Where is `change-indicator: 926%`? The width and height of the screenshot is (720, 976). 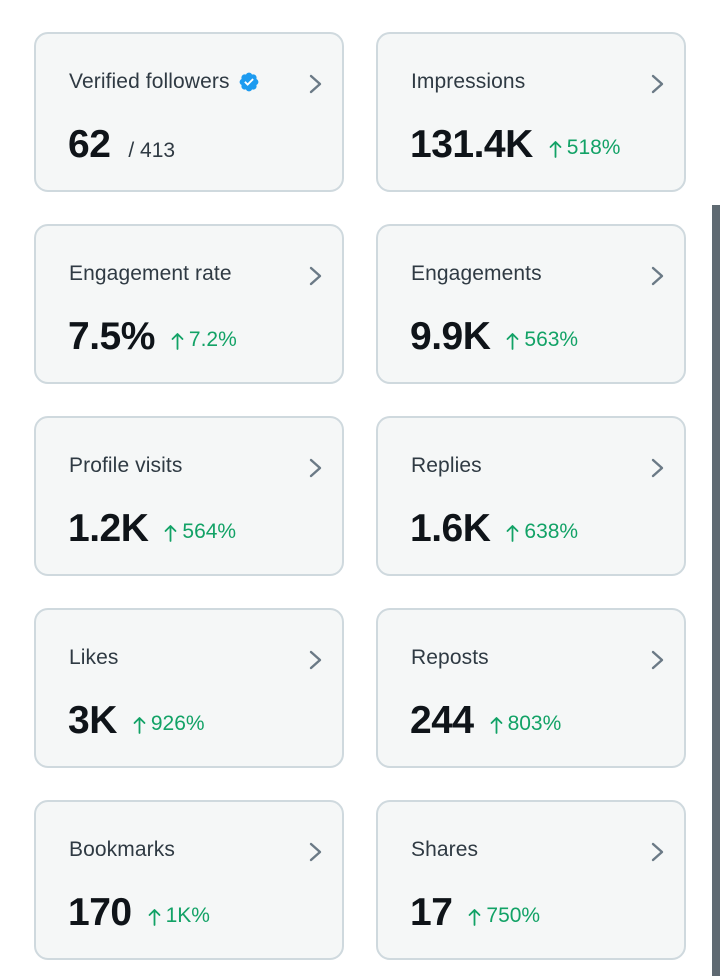 change-indicator: 926% is located at coordinates (169, 724).